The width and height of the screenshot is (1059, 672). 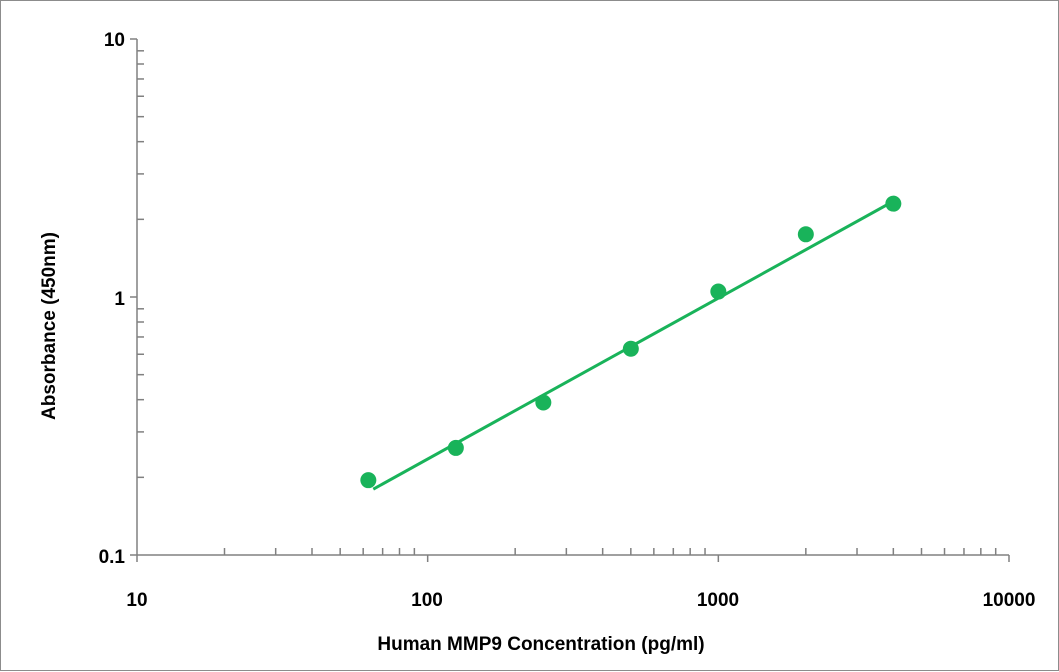 What do you see at coordinates (119, 299) in the screenshot?
I see `y-tick-label-1: 1` at bounding box center [119, 299].